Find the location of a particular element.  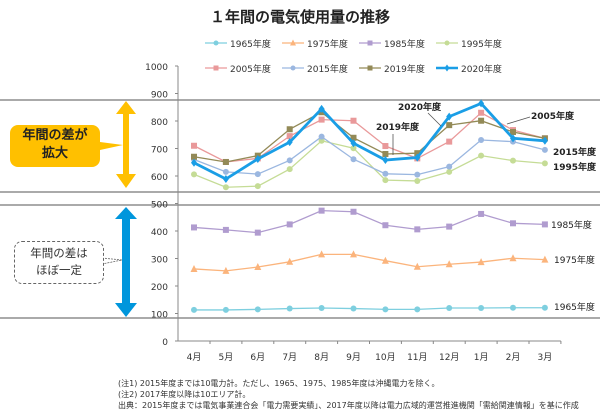

legend-item: 1965年度 is located at coordinates (238, 44).